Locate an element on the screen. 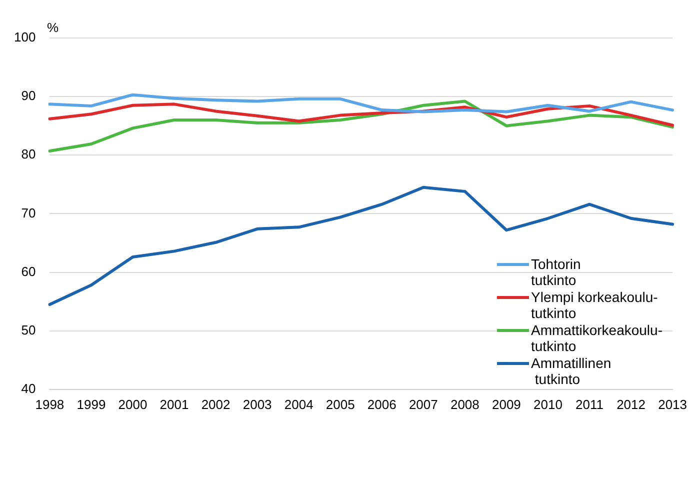 Image resolution: width=695 pixels, height=479 pixels. x-tick-label: 2004 is located at coordinates (299, 404).